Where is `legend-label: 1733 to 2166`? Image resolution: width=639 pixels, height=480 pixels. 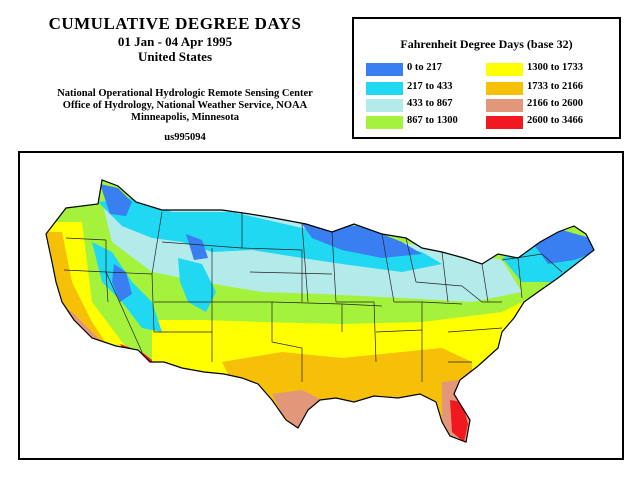
legend-label: 1733 to 2166 is located at coordinates (555, 86).